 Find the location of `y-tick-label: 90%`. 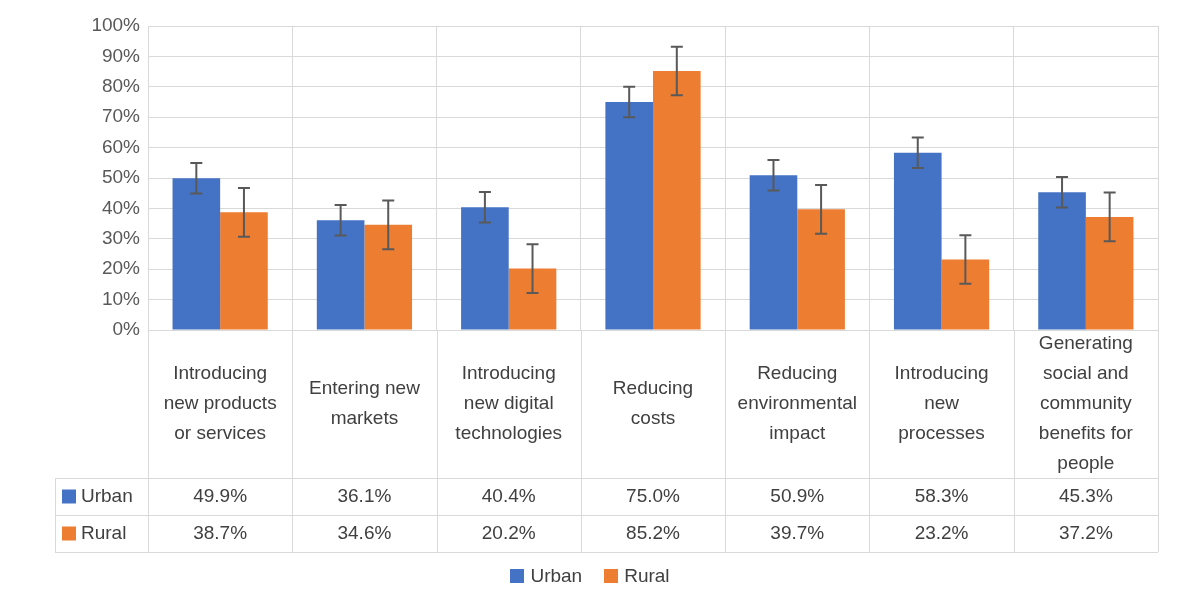

y-tick-label: 90% is located at coordinates (121, 55).